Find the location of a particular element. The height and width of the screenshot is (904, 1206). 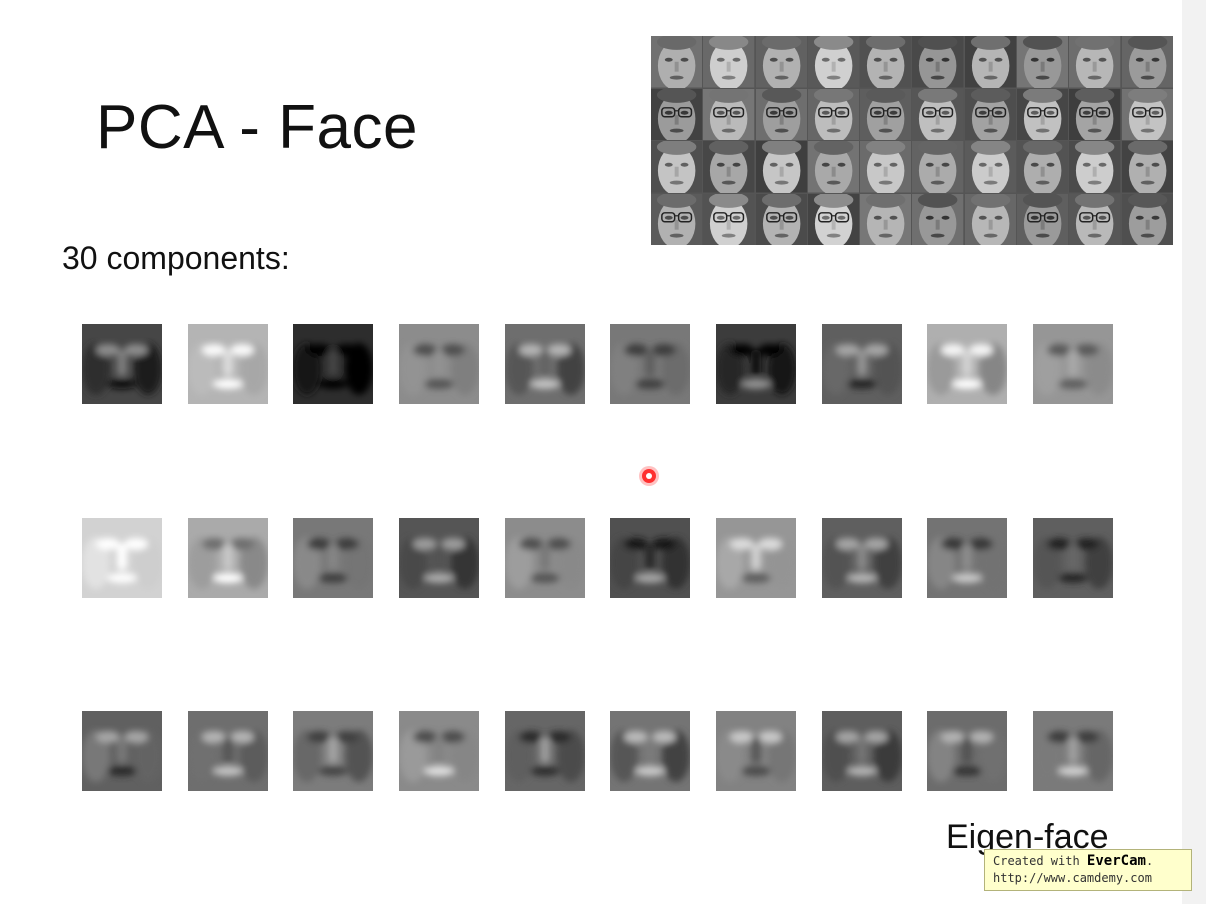

components-label: 30 components: is located at coordinates (176, 258).